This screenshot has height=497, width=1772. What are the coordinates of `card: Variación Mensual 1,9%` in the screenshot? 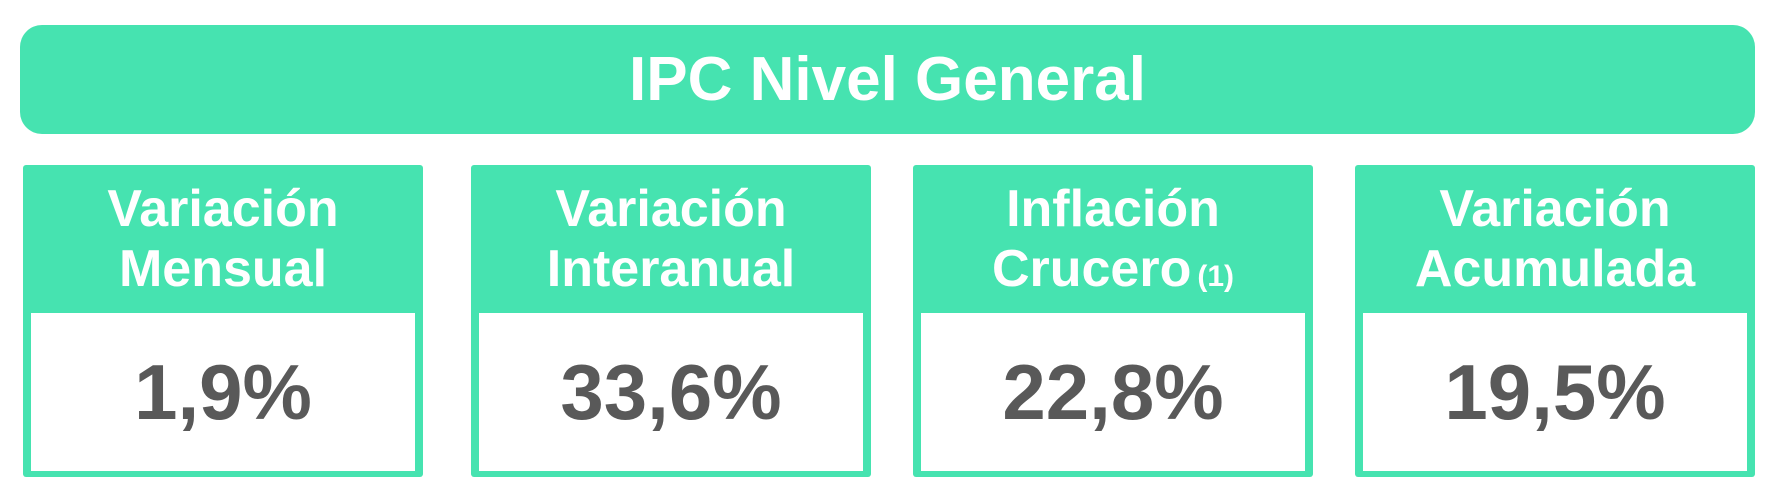 It's located at (223, 321).